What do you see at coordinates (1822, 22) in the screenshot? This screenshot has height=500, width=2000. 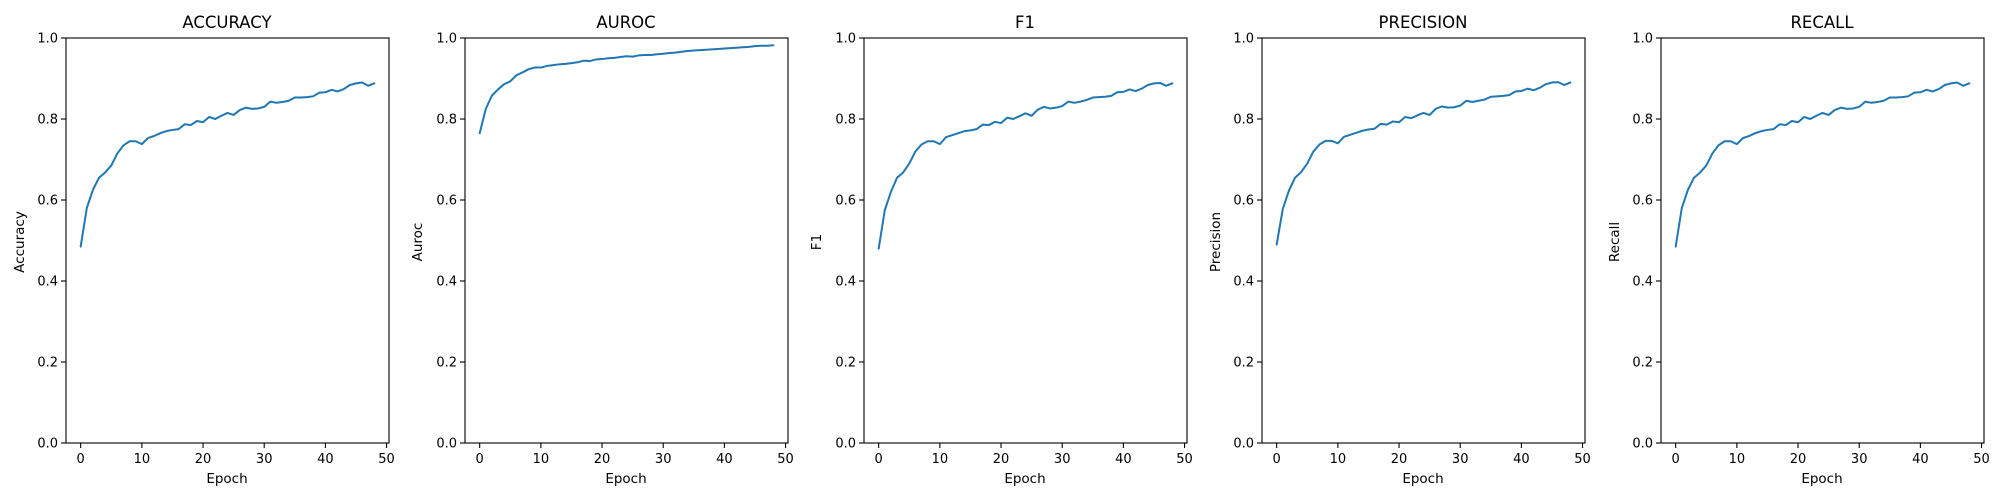 I see `panel-title: RECALL` at bounding box center [1822, 22].